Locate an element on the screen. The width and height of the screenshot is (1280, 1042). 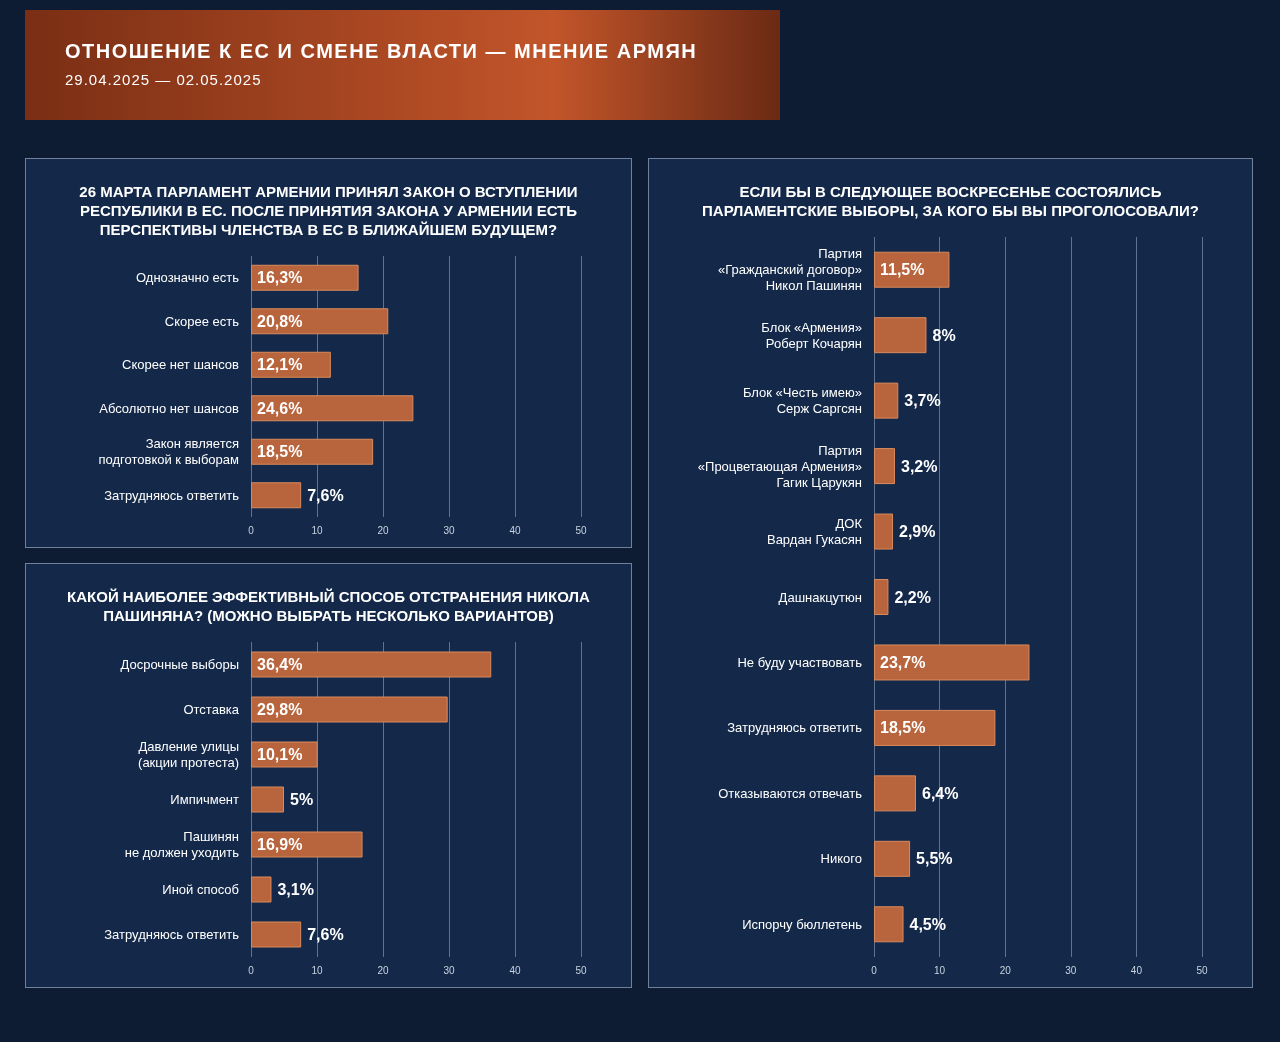
data-label: 3,2% is located at coordinates (919, 466).